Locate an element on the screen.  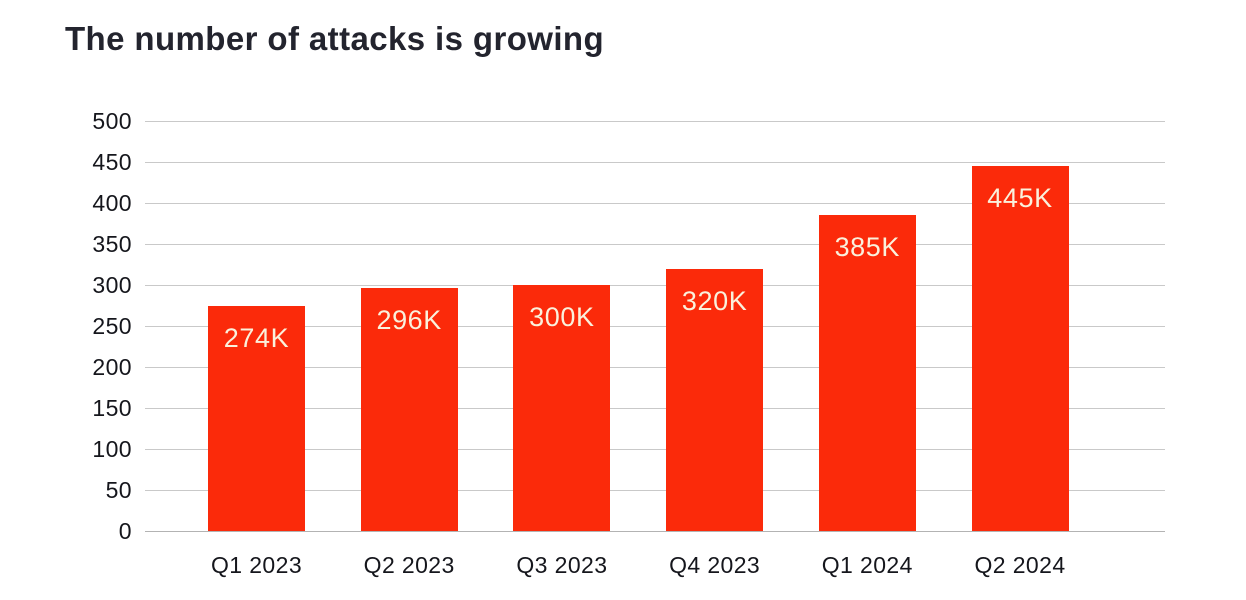
bar-value-label: 274K is located at coordinates (256, 338).